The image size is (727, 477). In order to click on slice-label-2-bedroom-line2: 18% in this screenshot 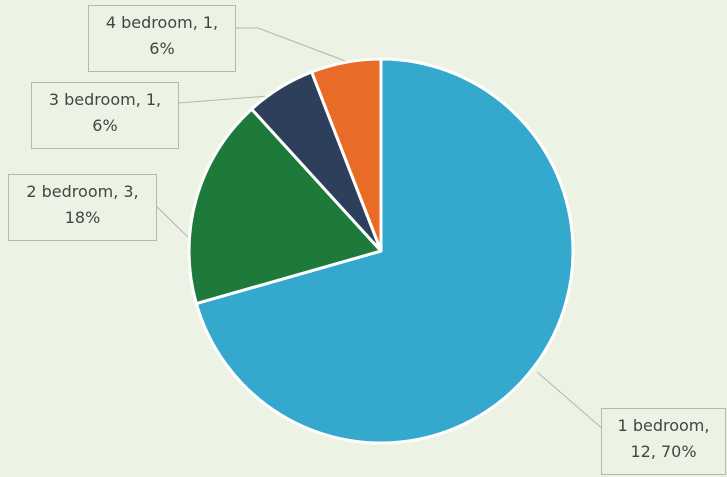, I will do `click(82, 217)`.